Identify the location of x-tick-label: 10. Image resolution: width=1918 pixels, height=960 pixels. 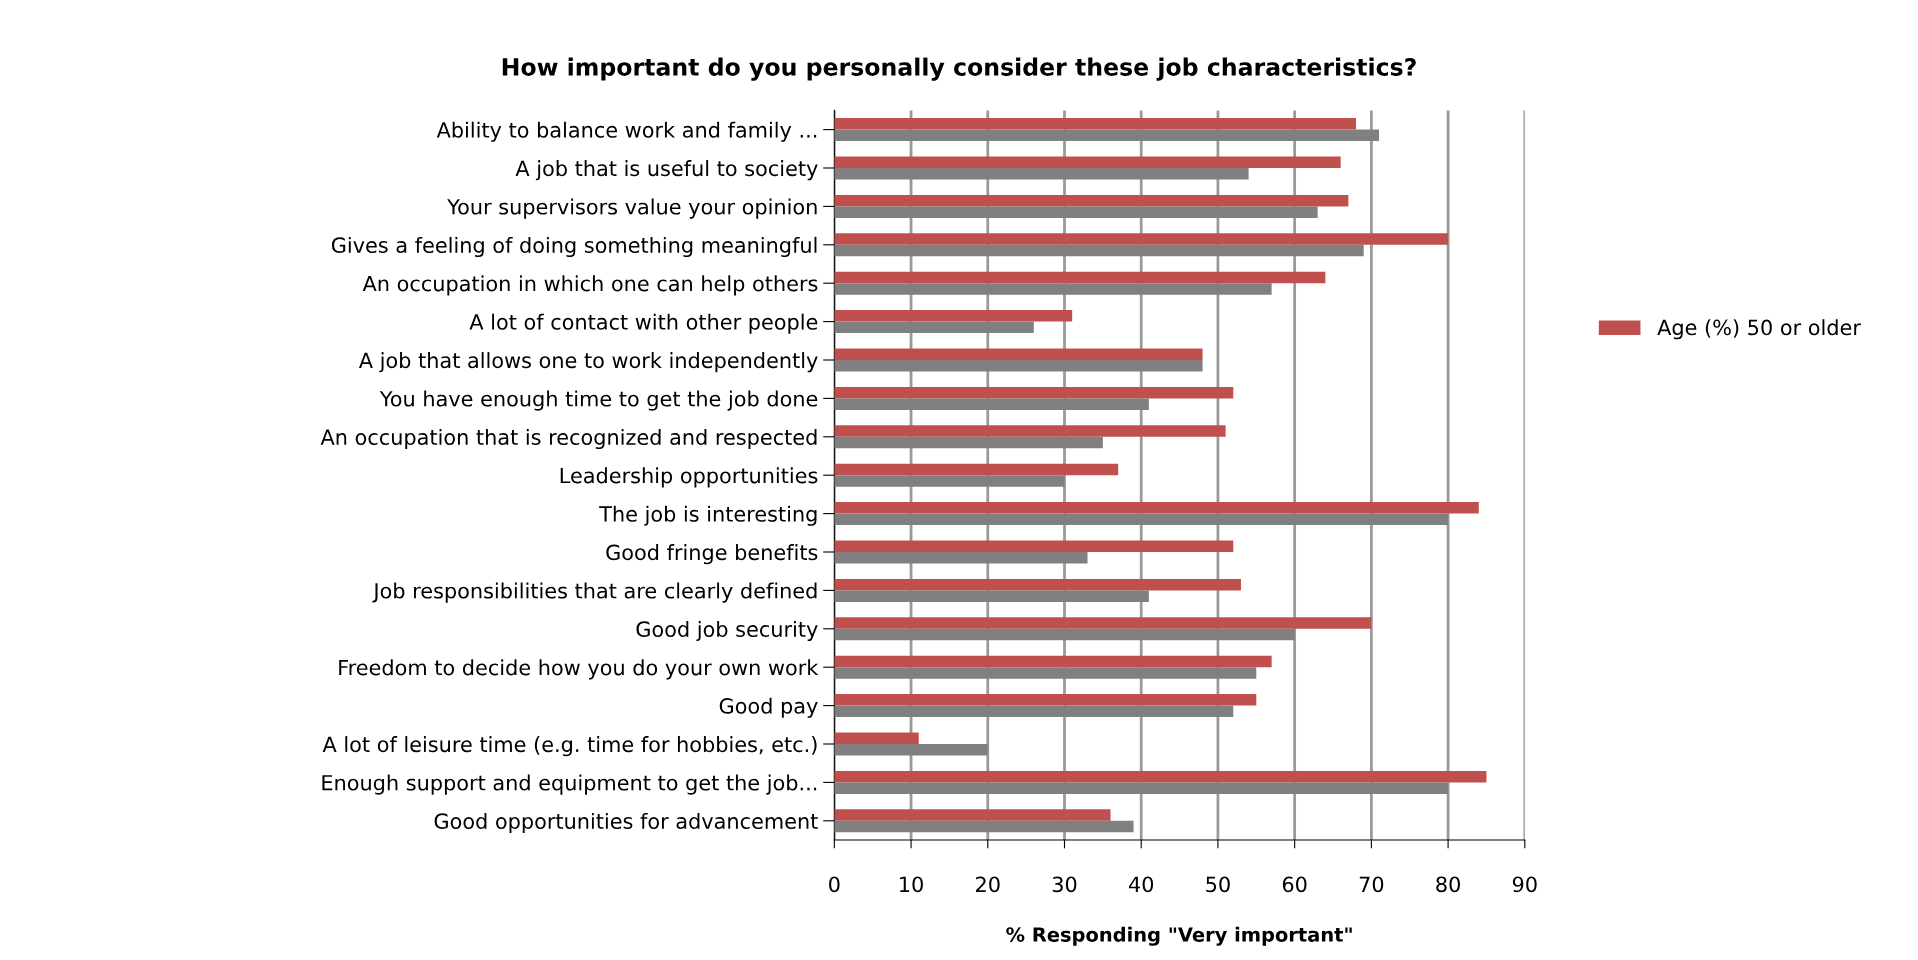
(911, 884).